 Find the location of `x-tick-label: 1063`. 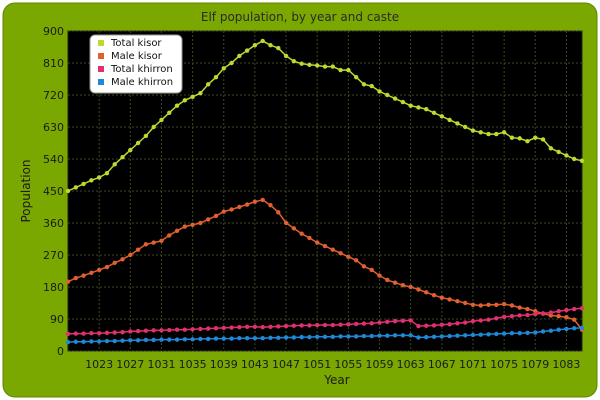

x-tick-label: 1063 is located at coordinates (411, 364).